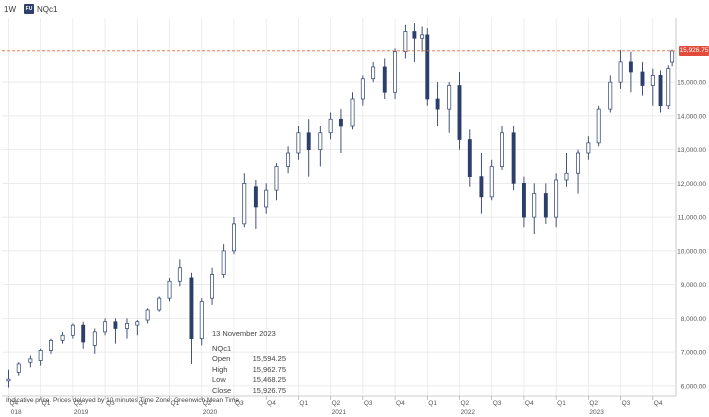  What do you see at coordinates (175, 403) in the screenshot?
I see `x-quarter-label: Q1` at bounding box center [175, 403].